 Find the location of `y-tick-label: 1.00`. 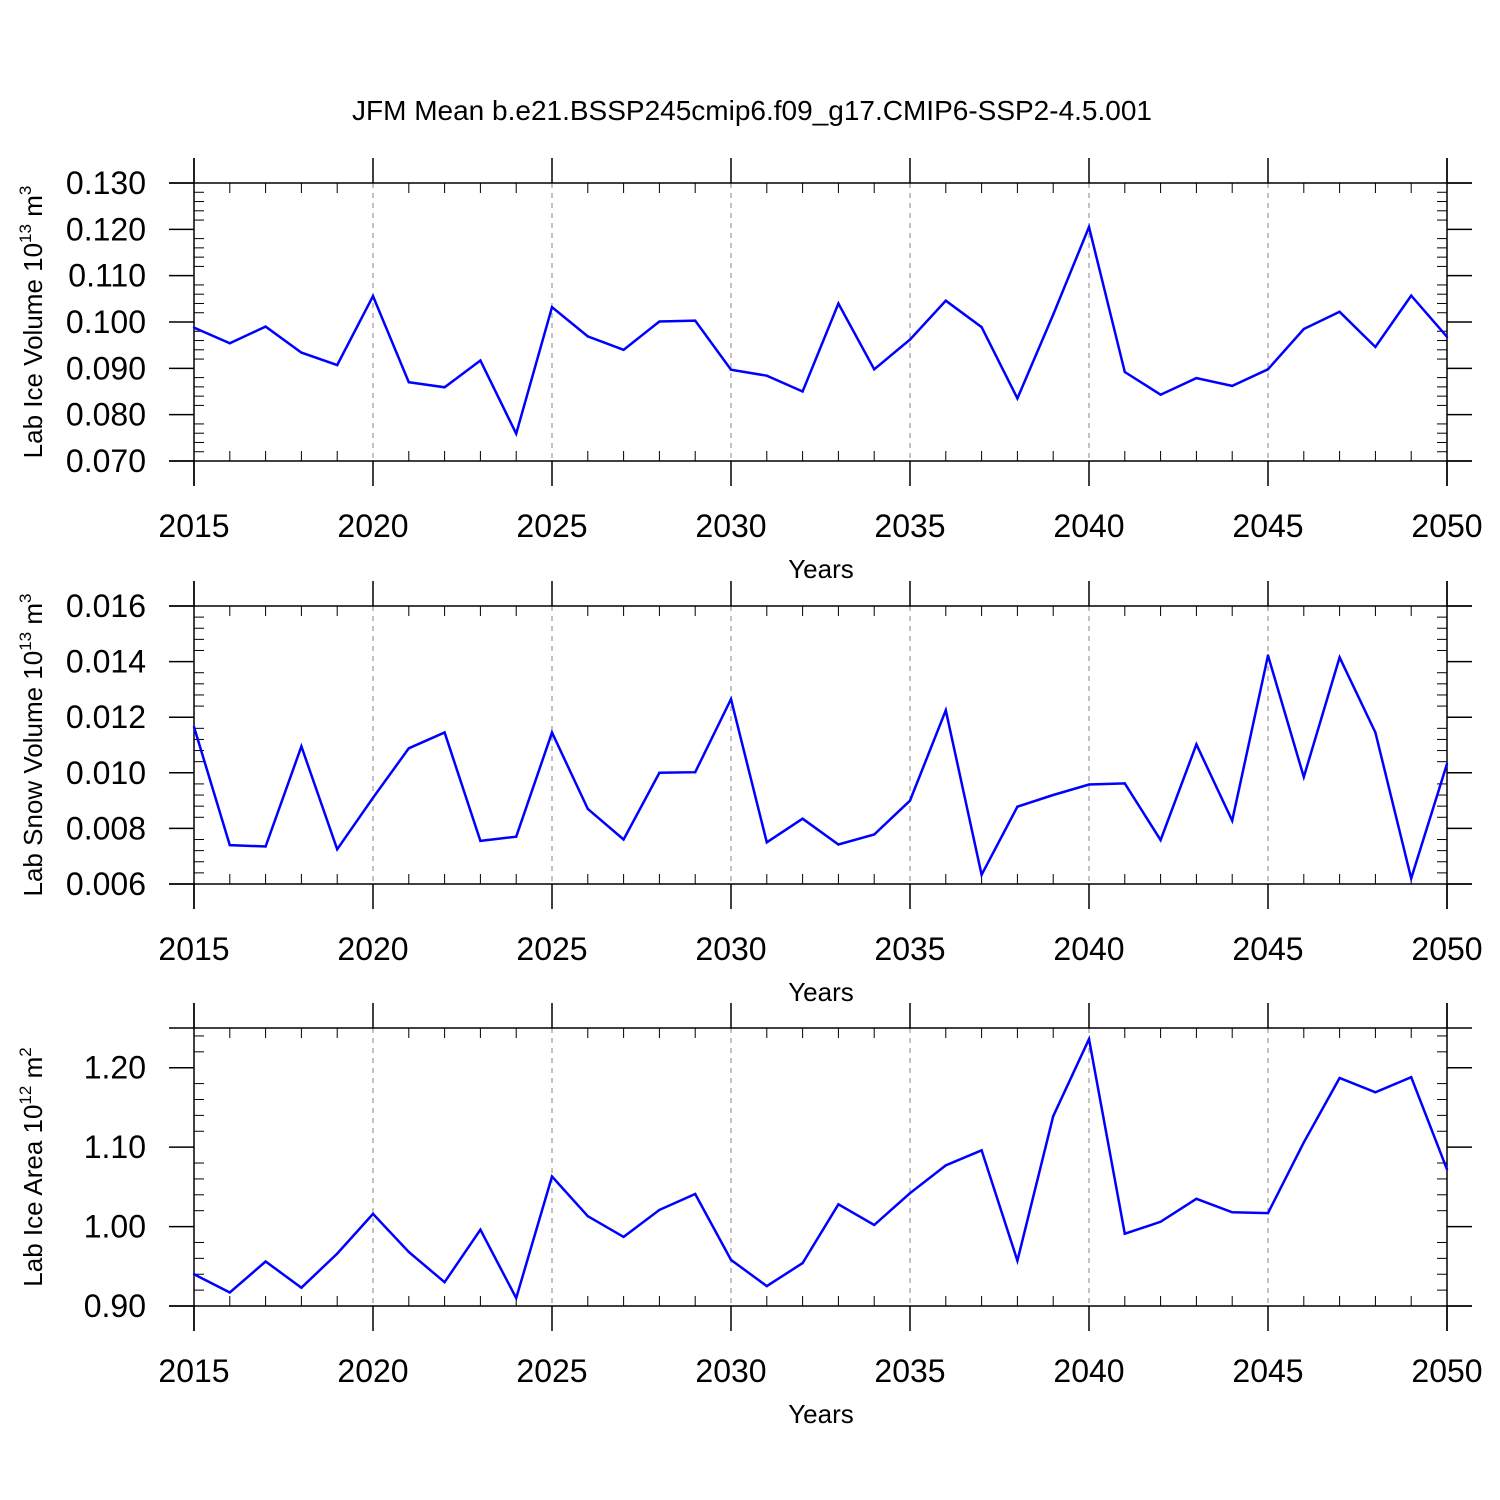

y-tick-label: 1.00 is located at coordinates (115, 1227).